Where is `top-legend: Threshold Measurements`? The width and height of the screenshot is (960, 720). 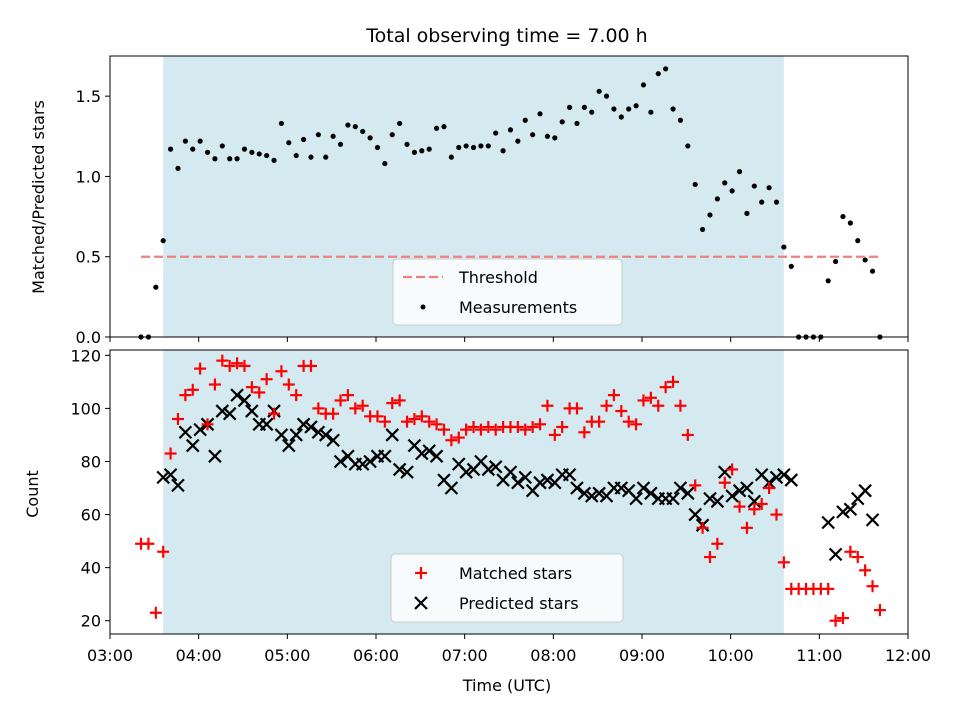
top-legend: Threshold Measurements is located at coordinates (507, 292).